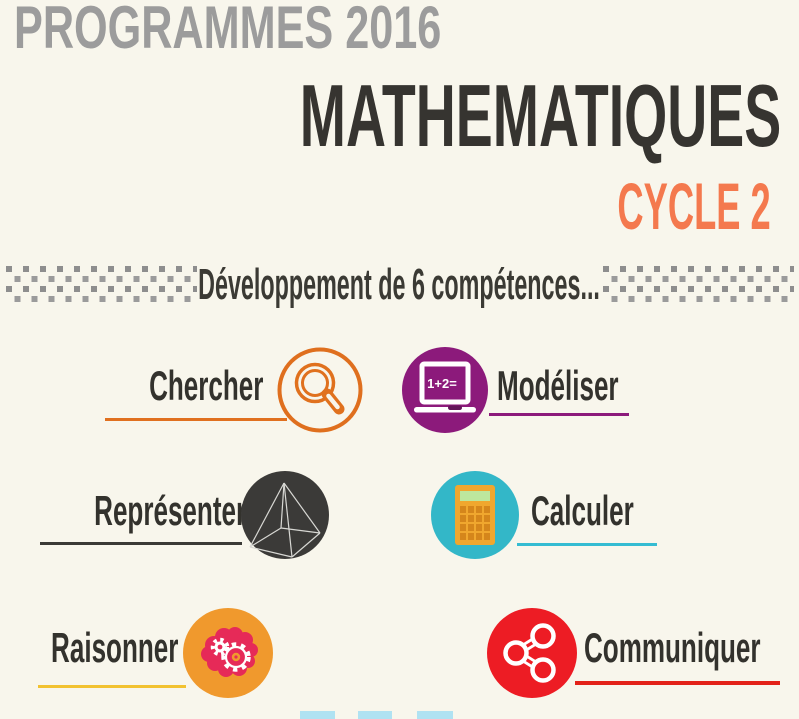 The width and height of the screenshot is (799, 719). I want to click on chercher-underline, so click(196, 419).